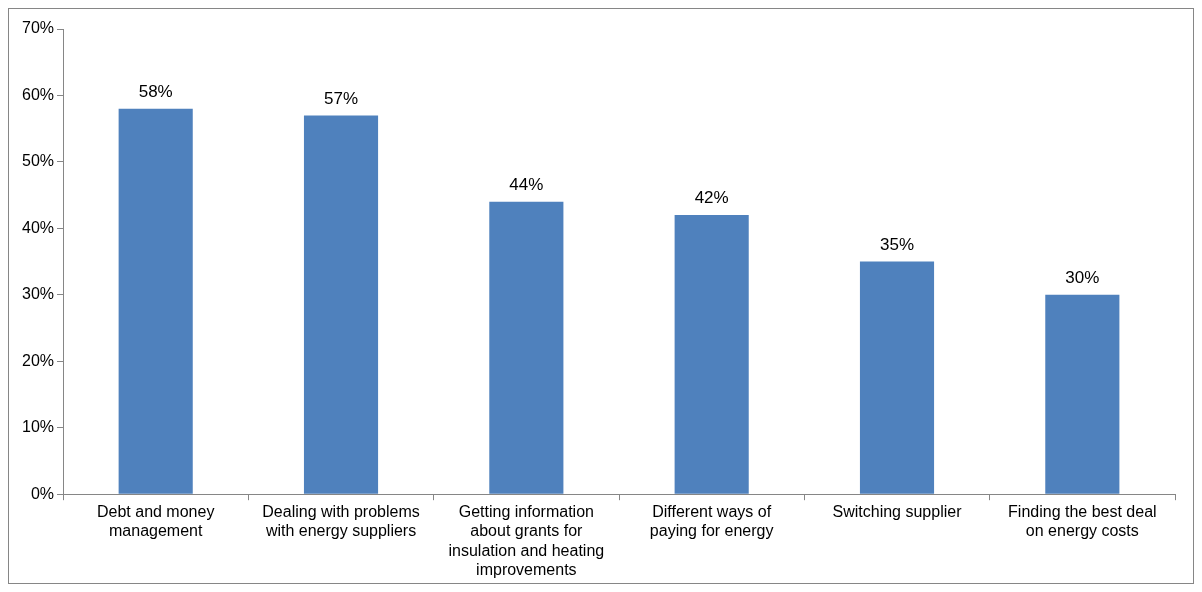  Describe the element at coordinates (341, 98) in the screenshot. I see `data-label: 57%` at that location.